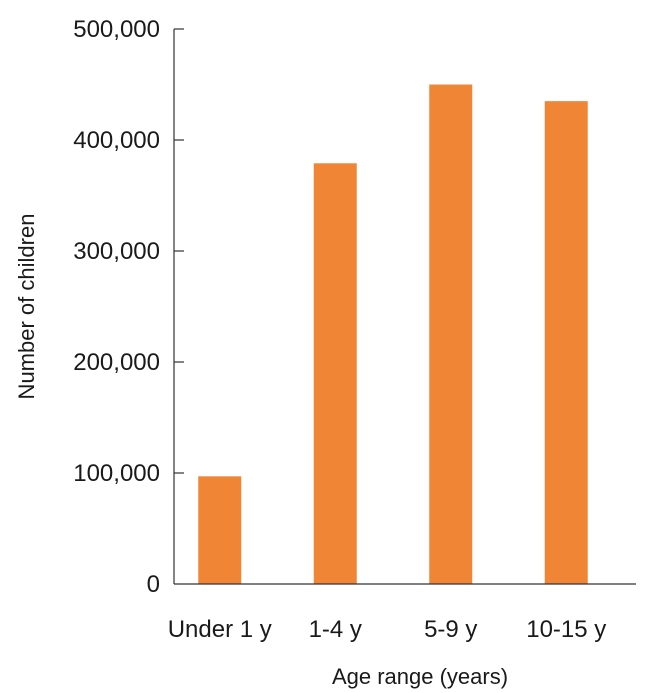 This screenshot has width=646, height=693. Describe the element at coordinates (387, 629) in the screenshot. I see `x-axis-ticks: Under 1 y 1-4 y 5-9 y 10-15 y` at that location.